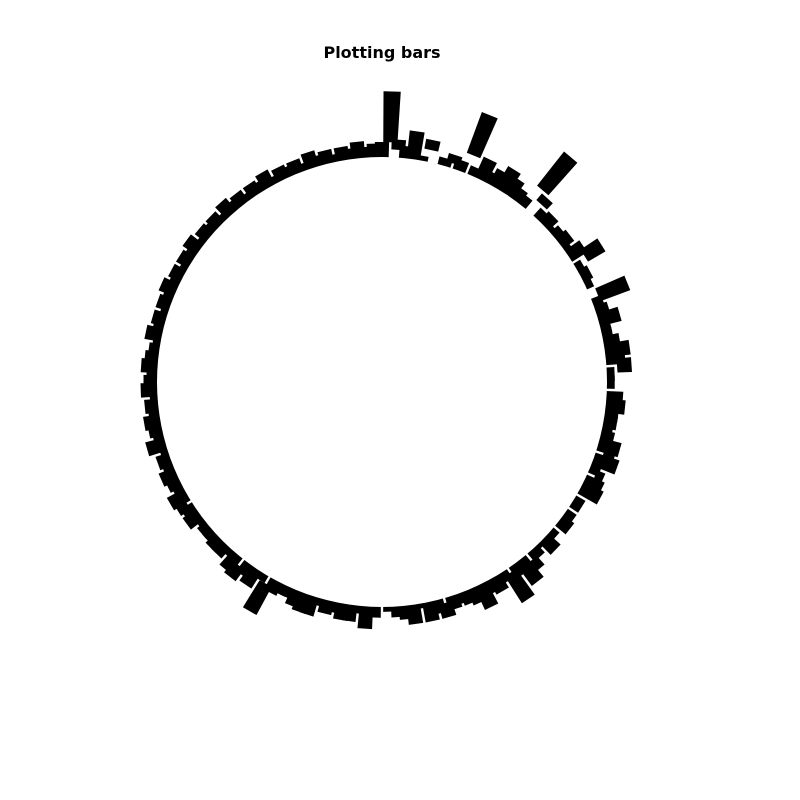  What do you see at coordinates (382, 52) in the screenshot?
I see `chart-title: Plotting bars` at bounding box center [382, 52].